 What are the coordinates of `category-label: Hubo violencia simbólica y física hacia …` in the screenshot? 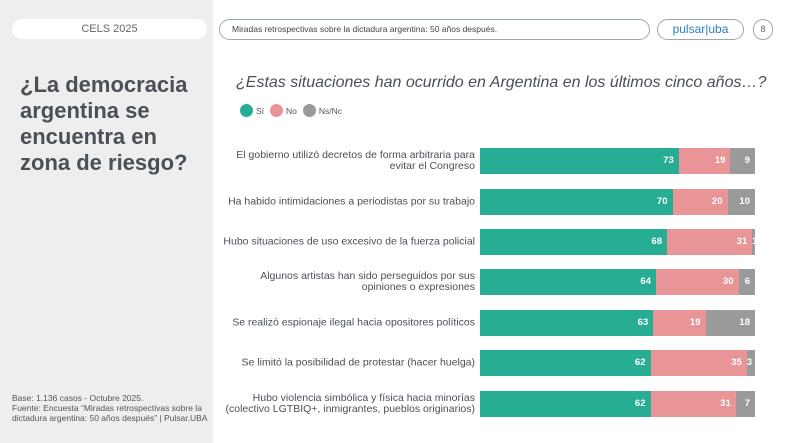 It's located at (350, 403).